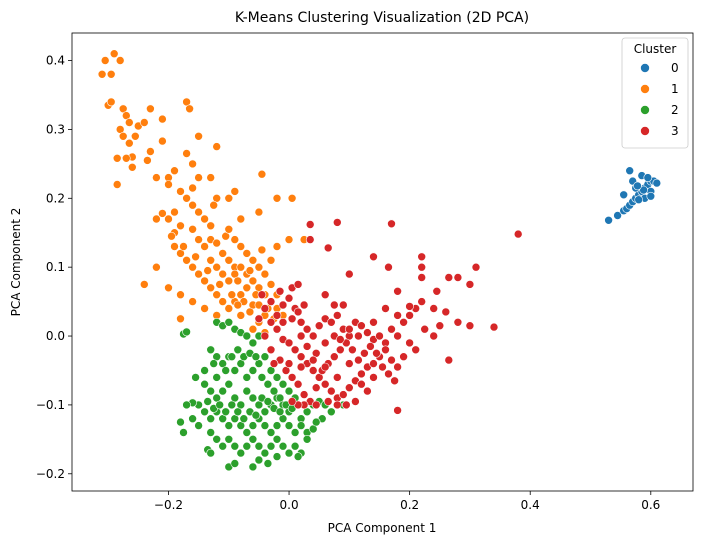  Describe the element at coordinates (55, 198) in the screenshot. I see `y-tick-label: 0.2` at that location.